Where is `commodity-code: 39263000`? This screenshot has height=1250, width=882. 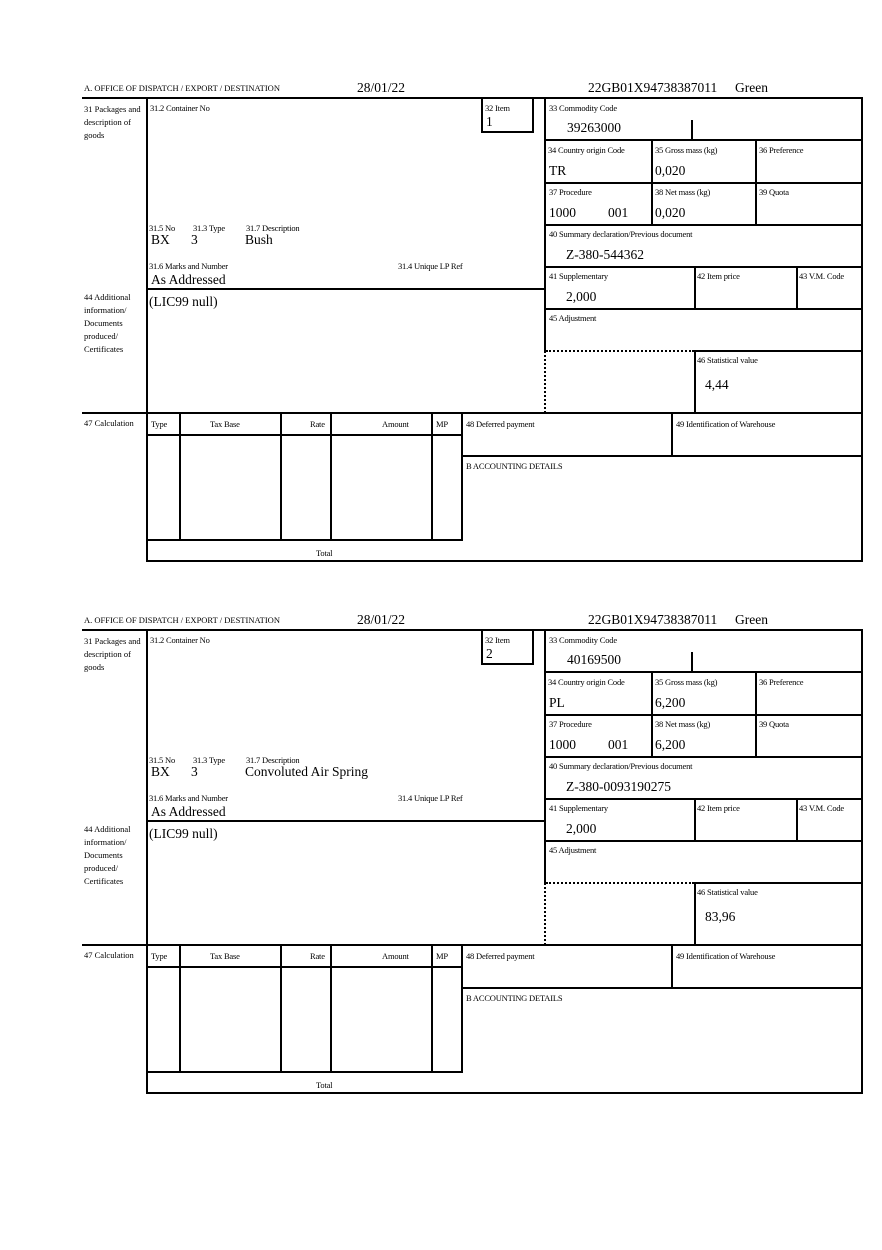 commodity-code: 39263000 is located at coordinates (594, 127).